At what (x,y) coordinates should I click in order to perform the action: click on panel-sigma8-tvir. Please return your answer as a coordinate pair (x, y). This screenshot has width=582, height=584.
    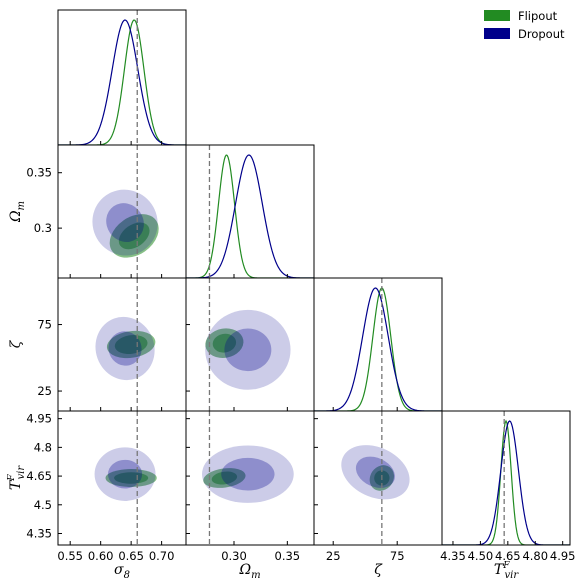
    Looking at the image, I should click on (125, 478).